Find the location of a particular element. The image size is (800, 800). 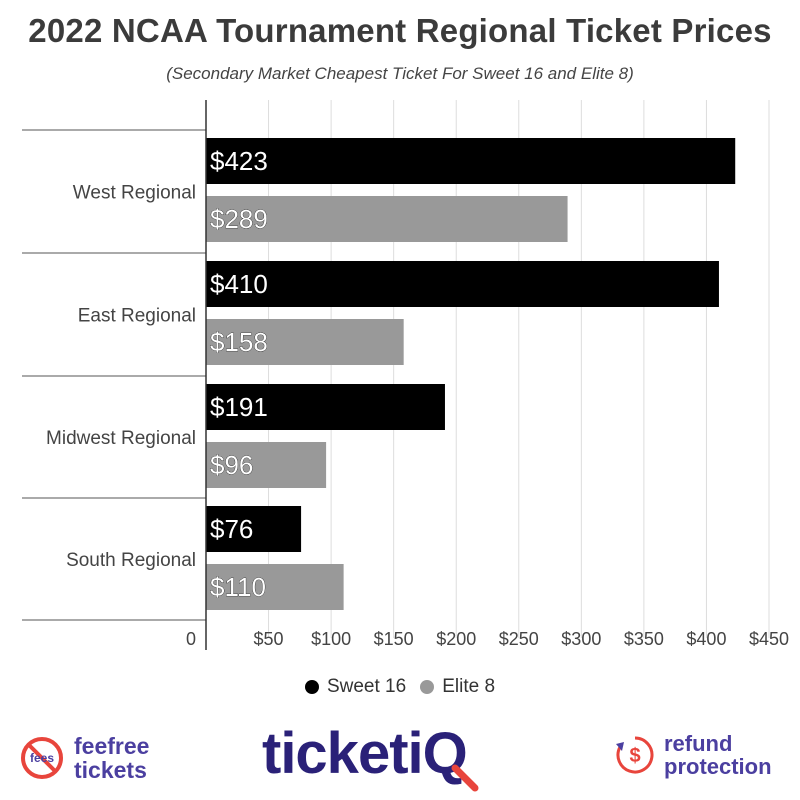

data-label: $423 is located at coordinates (239, 161).